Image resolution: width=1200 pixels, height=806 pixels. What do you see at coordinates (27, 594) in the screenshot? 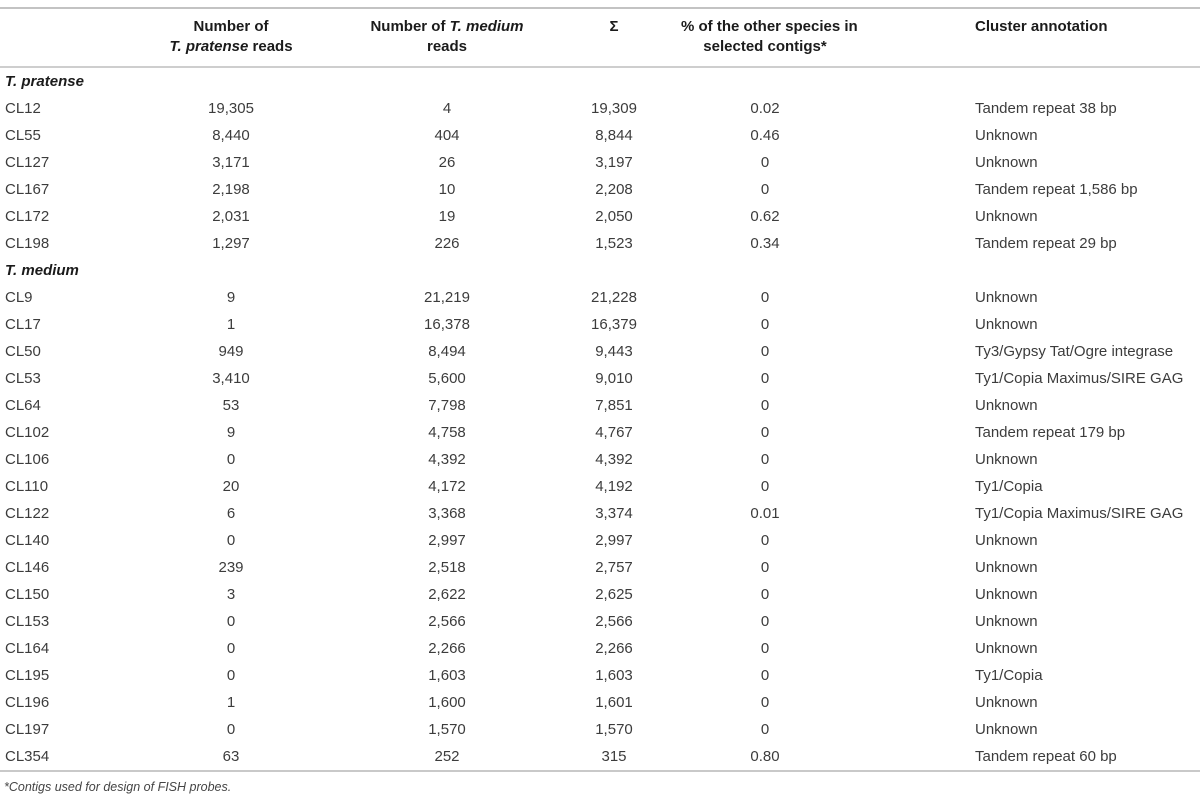
I see `cell-cluster-id: CL150` at bounding box center [27, 594].